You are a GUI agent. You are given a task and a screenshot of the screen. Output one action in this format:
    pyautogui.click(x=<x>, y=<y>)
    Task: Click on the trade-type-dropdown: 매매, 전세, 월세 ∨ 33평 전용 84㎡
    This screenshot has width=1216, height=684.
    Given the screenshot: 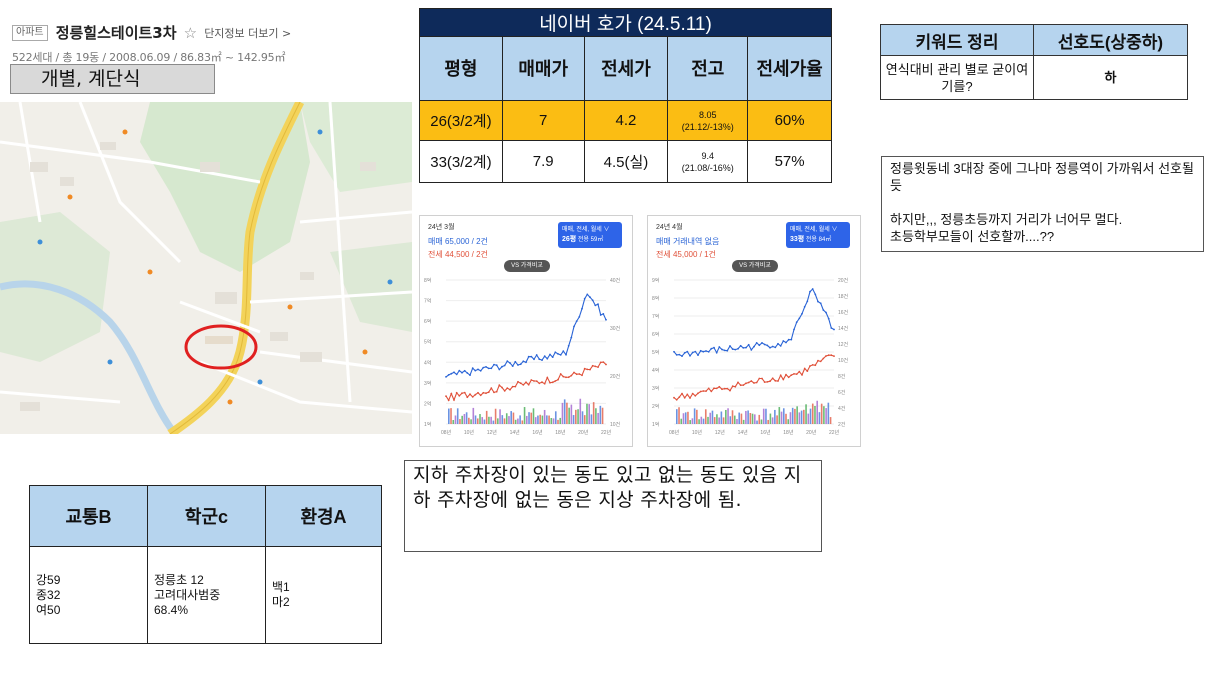 What is the action you would take?
    pyautogui.click(x=818, y=235)
    